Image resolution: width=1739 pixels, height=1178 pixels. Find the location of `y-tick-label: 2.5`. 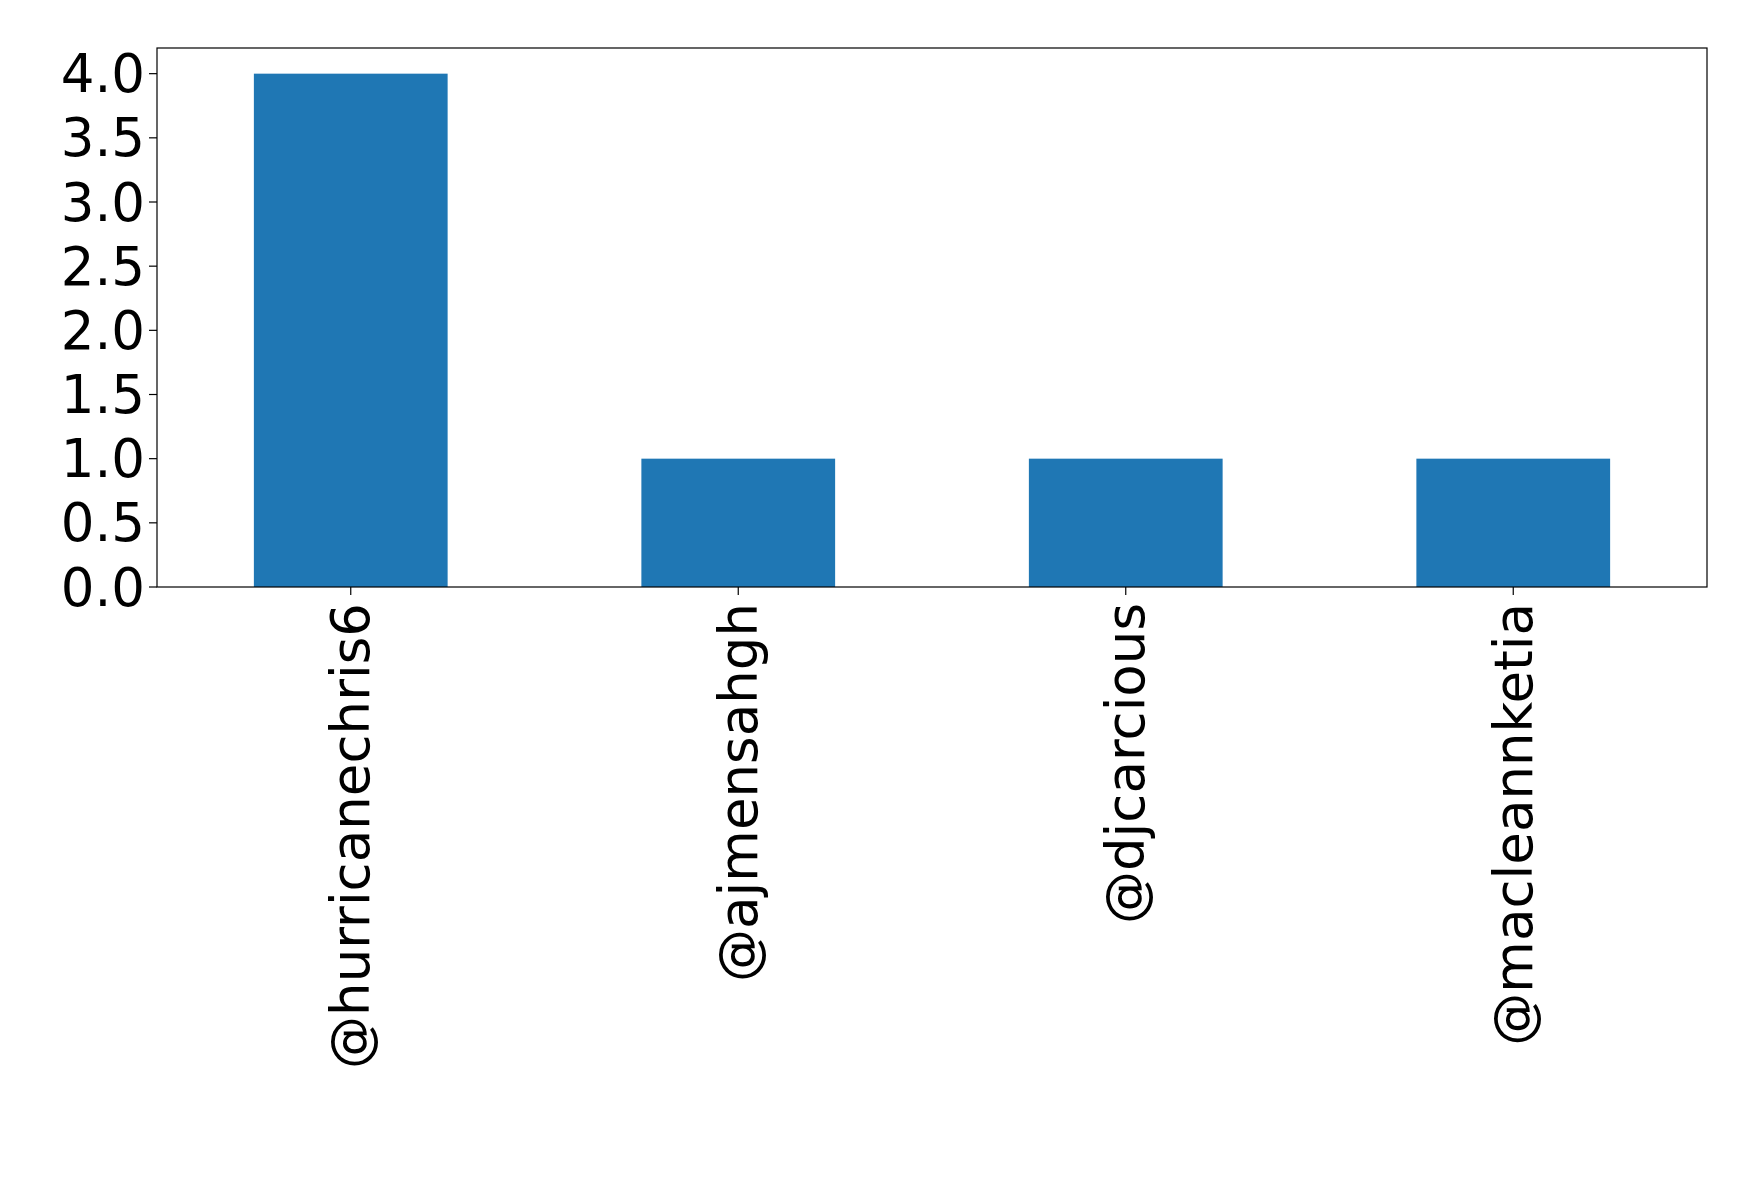

y-tick-label: 2.5 is located at coordinates (102, 266).